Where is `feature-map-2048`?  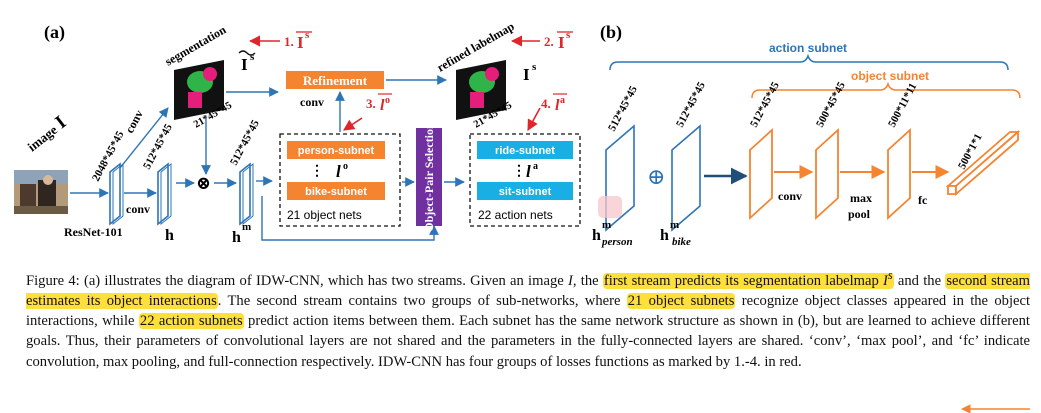
feature-map-2048 is located at coordinates (115, 194).